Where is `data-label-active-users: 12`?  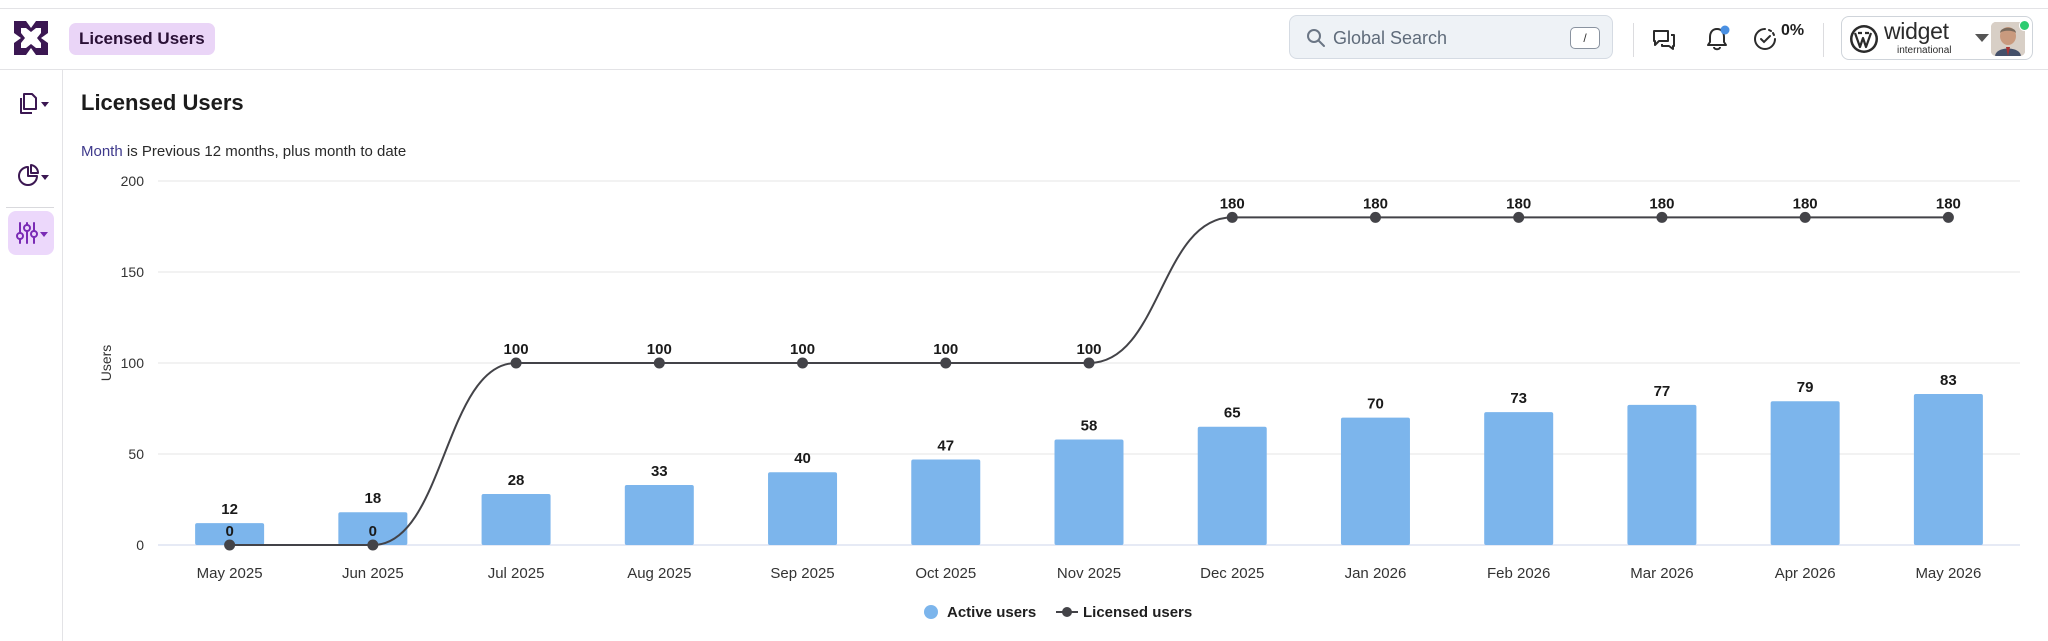 data-label-active-users: 12 is located at coordinates (229, 509).